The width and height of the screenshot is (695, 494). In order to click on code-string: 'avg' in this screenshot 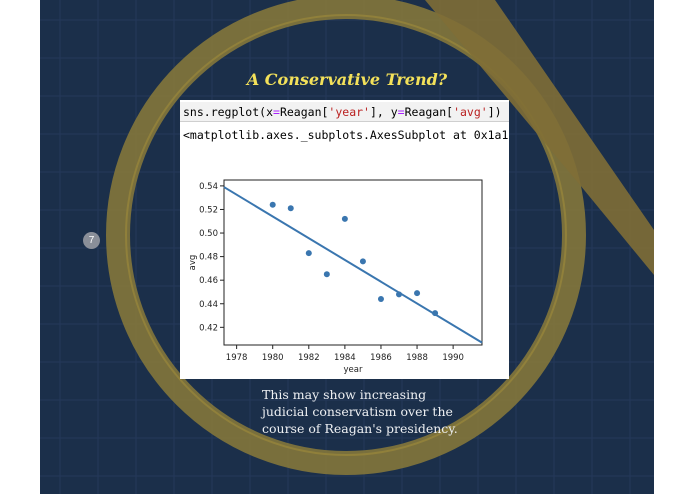, I will do `click(470, 112)`.